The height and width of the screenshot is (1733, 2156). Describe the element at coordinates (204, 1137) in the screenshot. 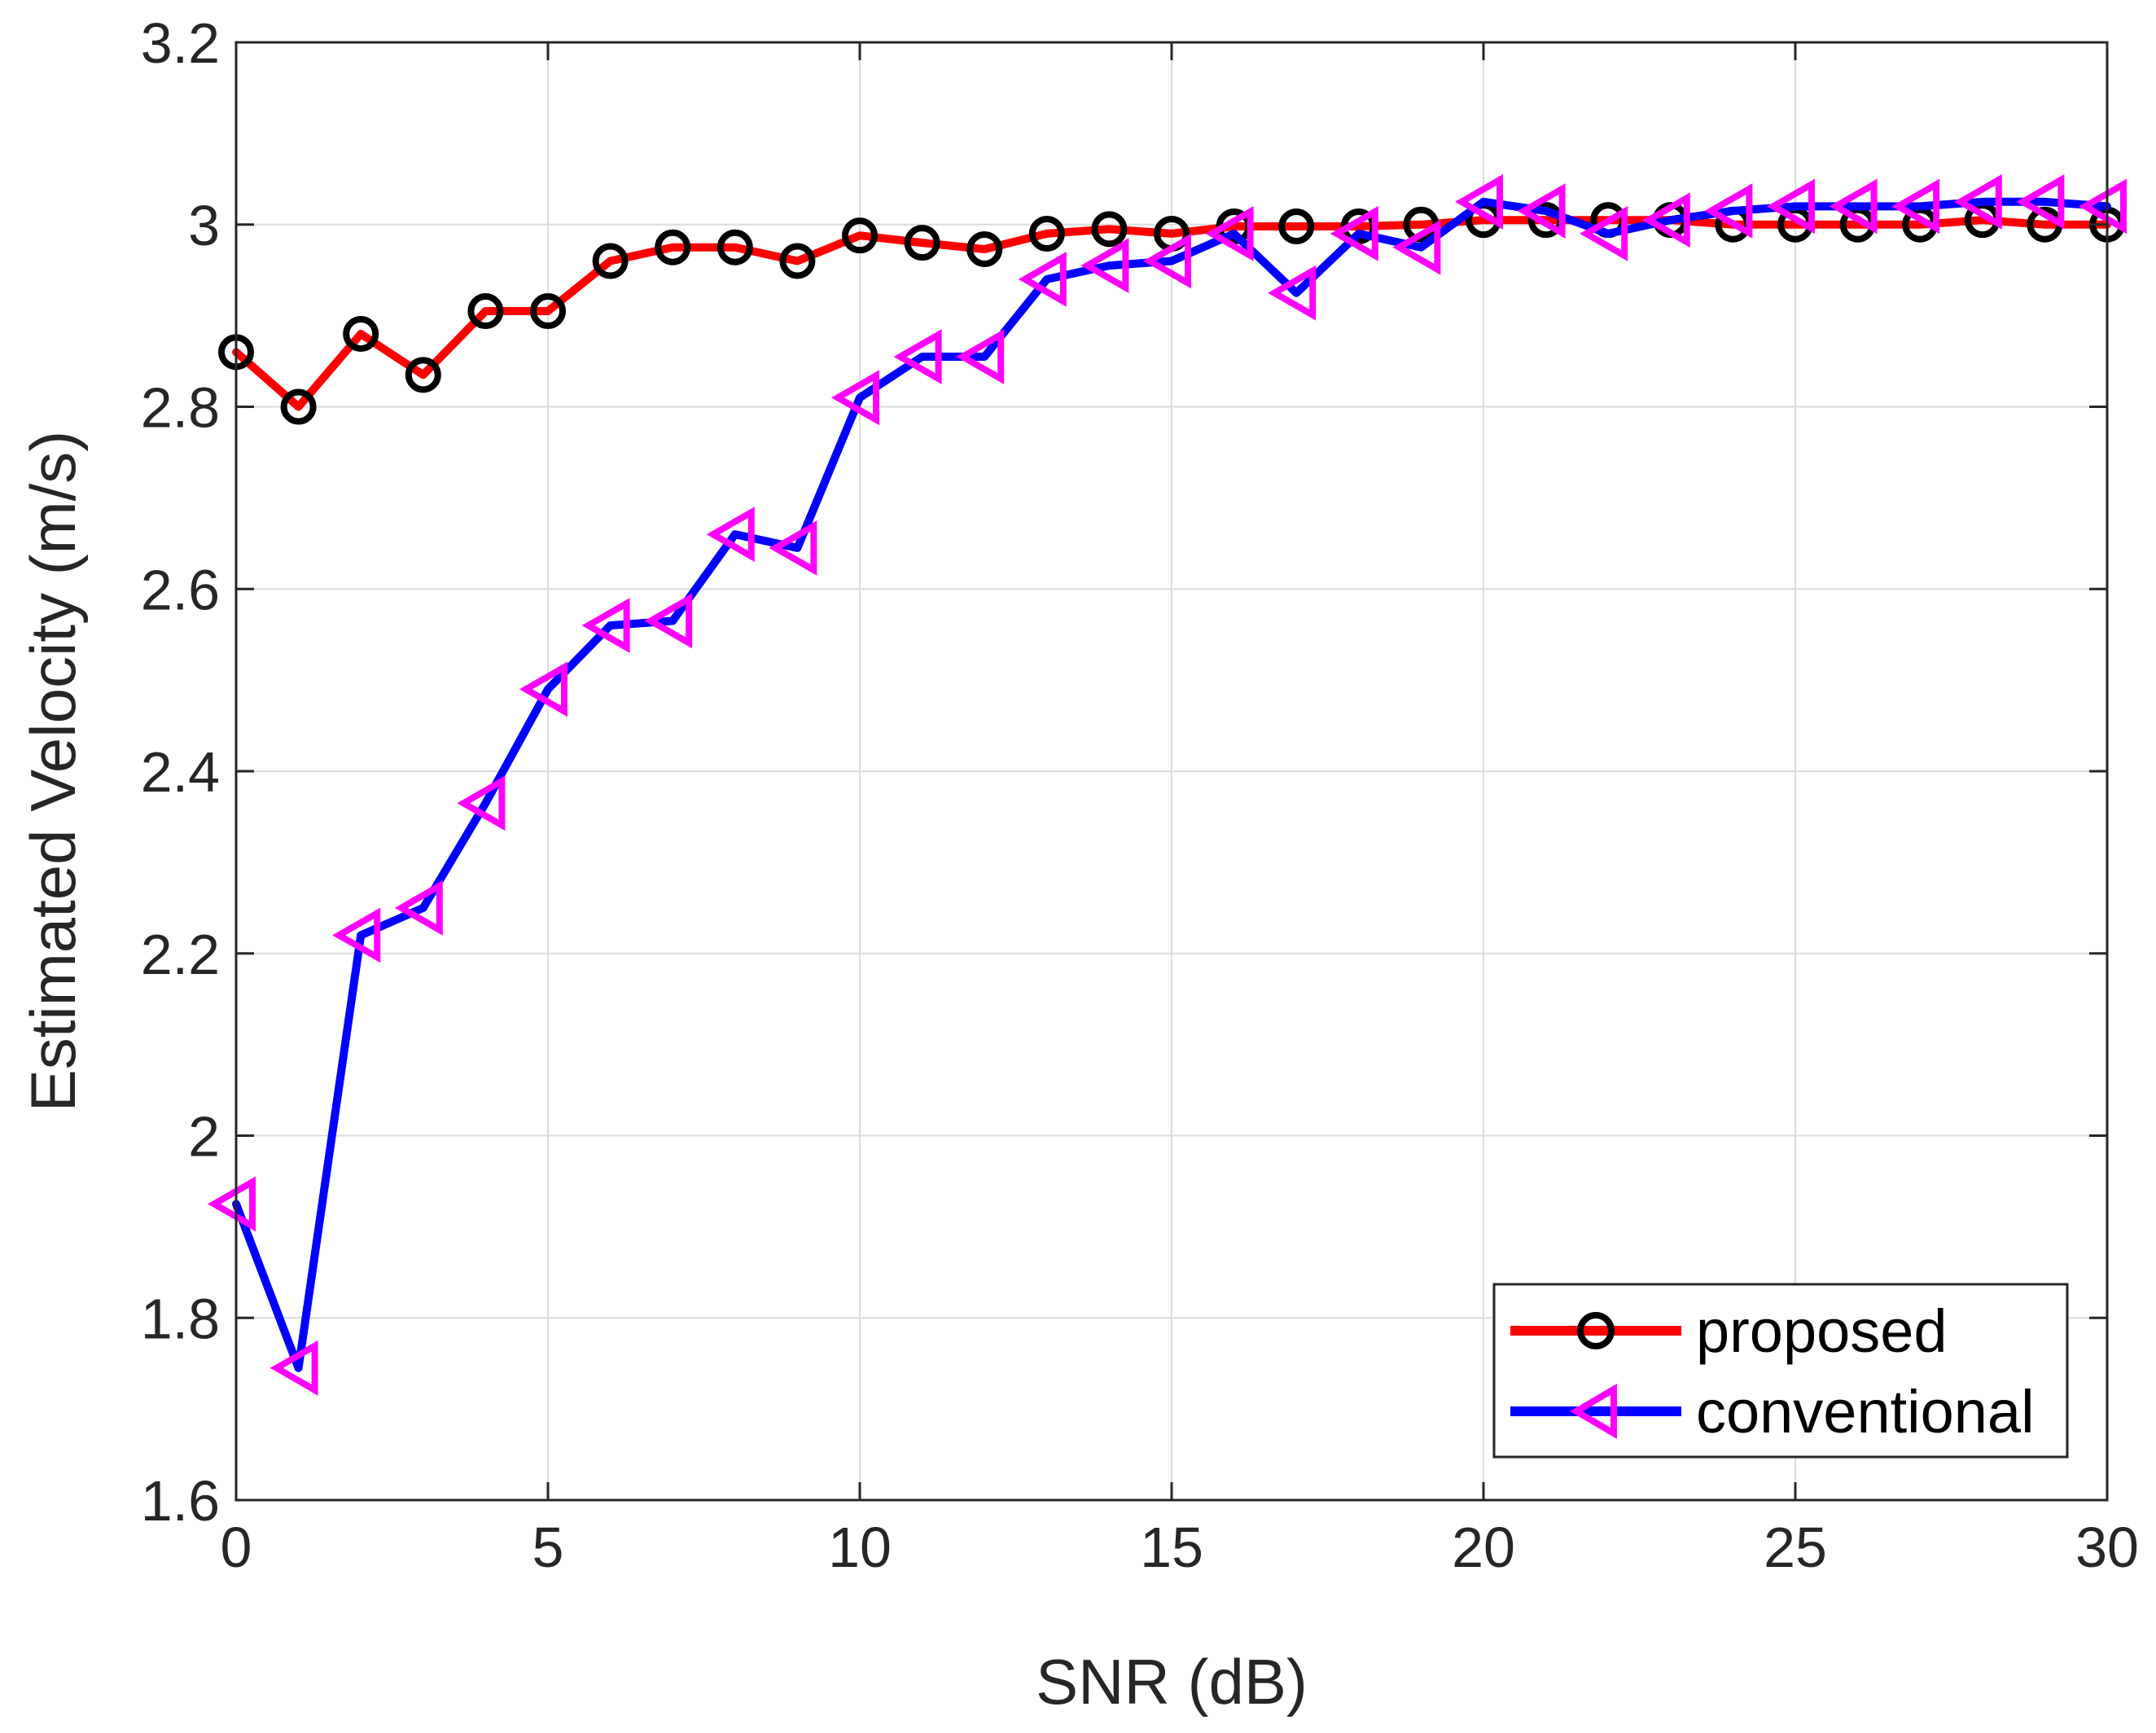

I see `y-tick-label: 2` at that location.